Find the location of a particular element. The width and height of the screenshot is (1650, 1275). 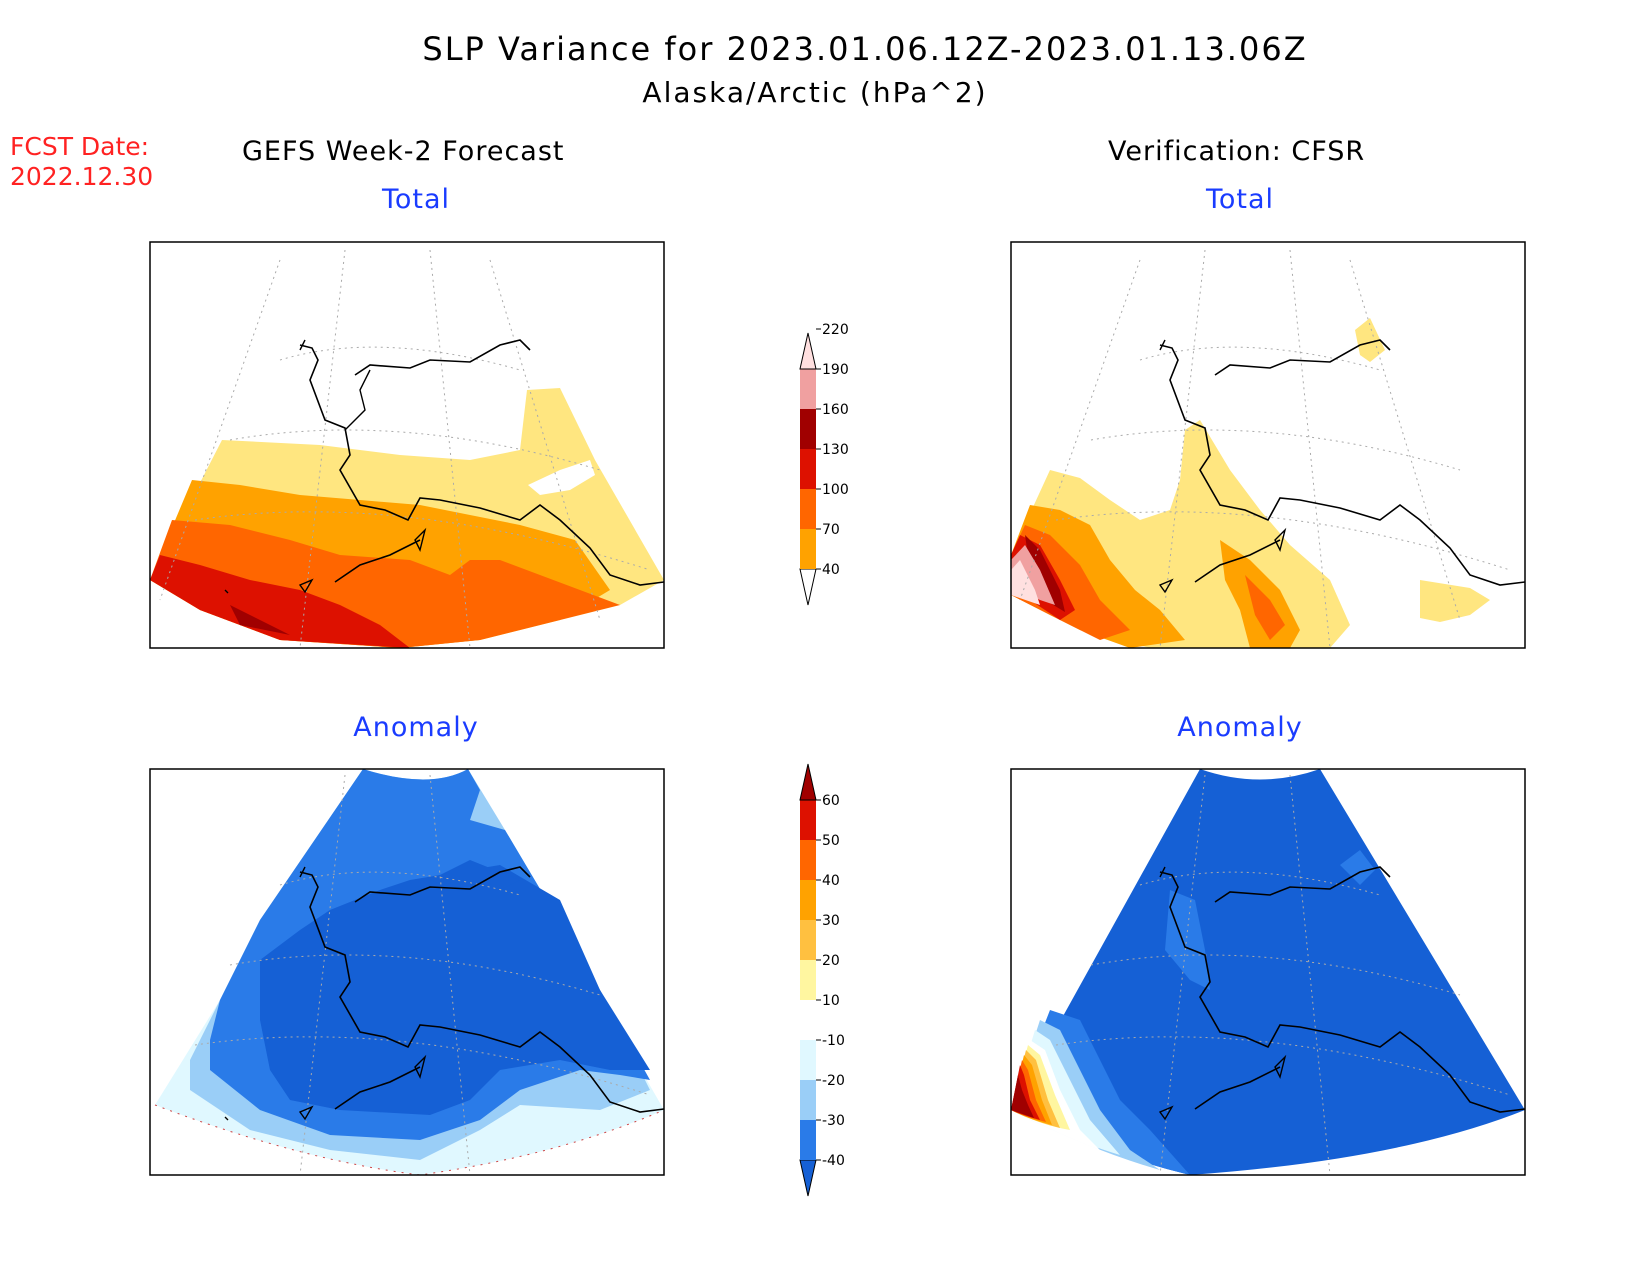

legend-total-tick-label: 220 is located at coordinates (835, 330).